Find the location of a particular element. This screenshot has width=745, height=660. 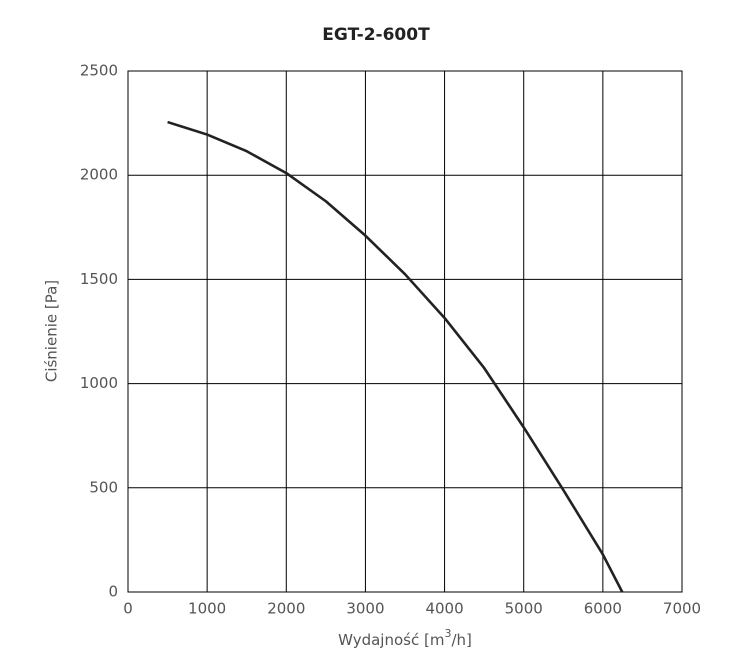

x-label-sup: 3 is located at coordinates (447, 633).